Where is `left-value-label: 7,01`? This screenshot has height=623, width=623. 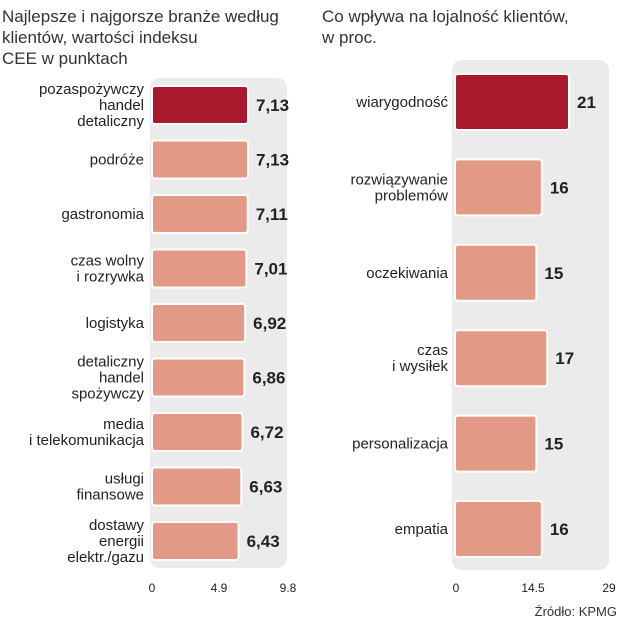
left-value-label: 7,01 is located at coordinates (270, 269).